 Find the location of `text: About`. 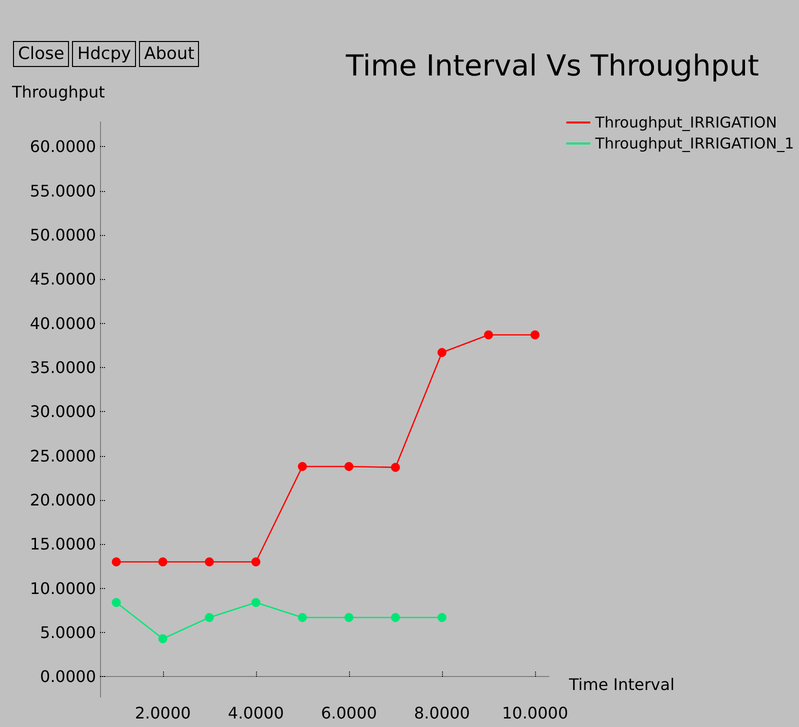

text: About is located at coordinates (169, 54).